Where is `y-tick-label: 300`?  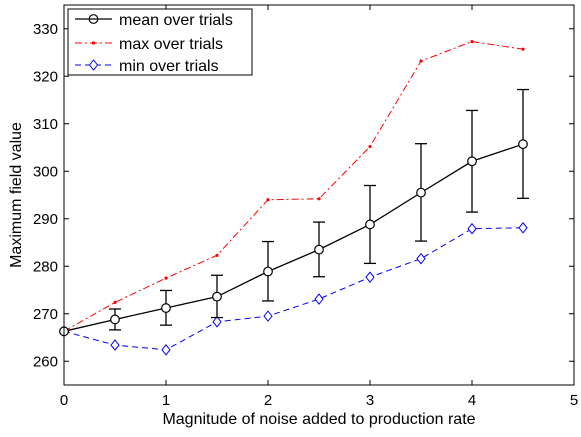
y-tick-label: 300 is located at coordinates (45, 171).